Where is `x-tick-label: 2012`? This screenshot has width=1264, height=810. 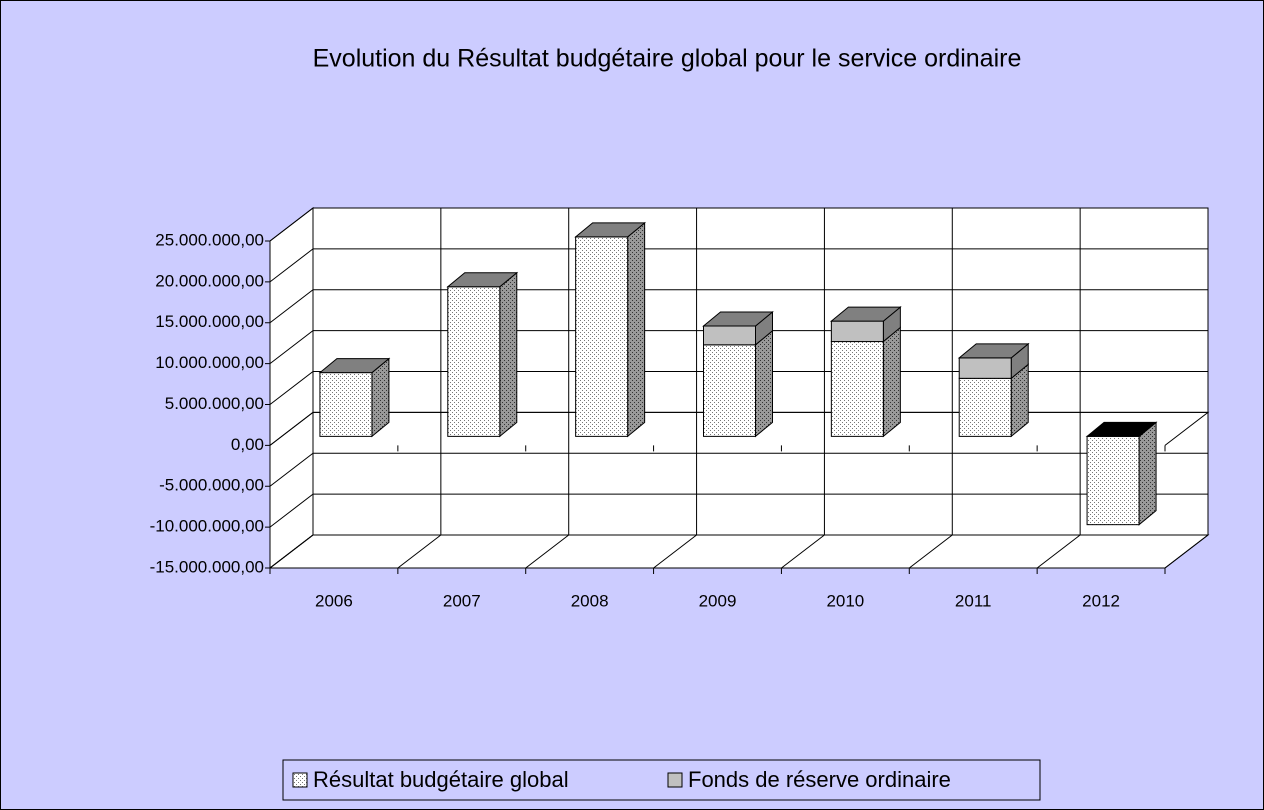 x-tick-label: 2012 is located at coordinates (1101, 600).